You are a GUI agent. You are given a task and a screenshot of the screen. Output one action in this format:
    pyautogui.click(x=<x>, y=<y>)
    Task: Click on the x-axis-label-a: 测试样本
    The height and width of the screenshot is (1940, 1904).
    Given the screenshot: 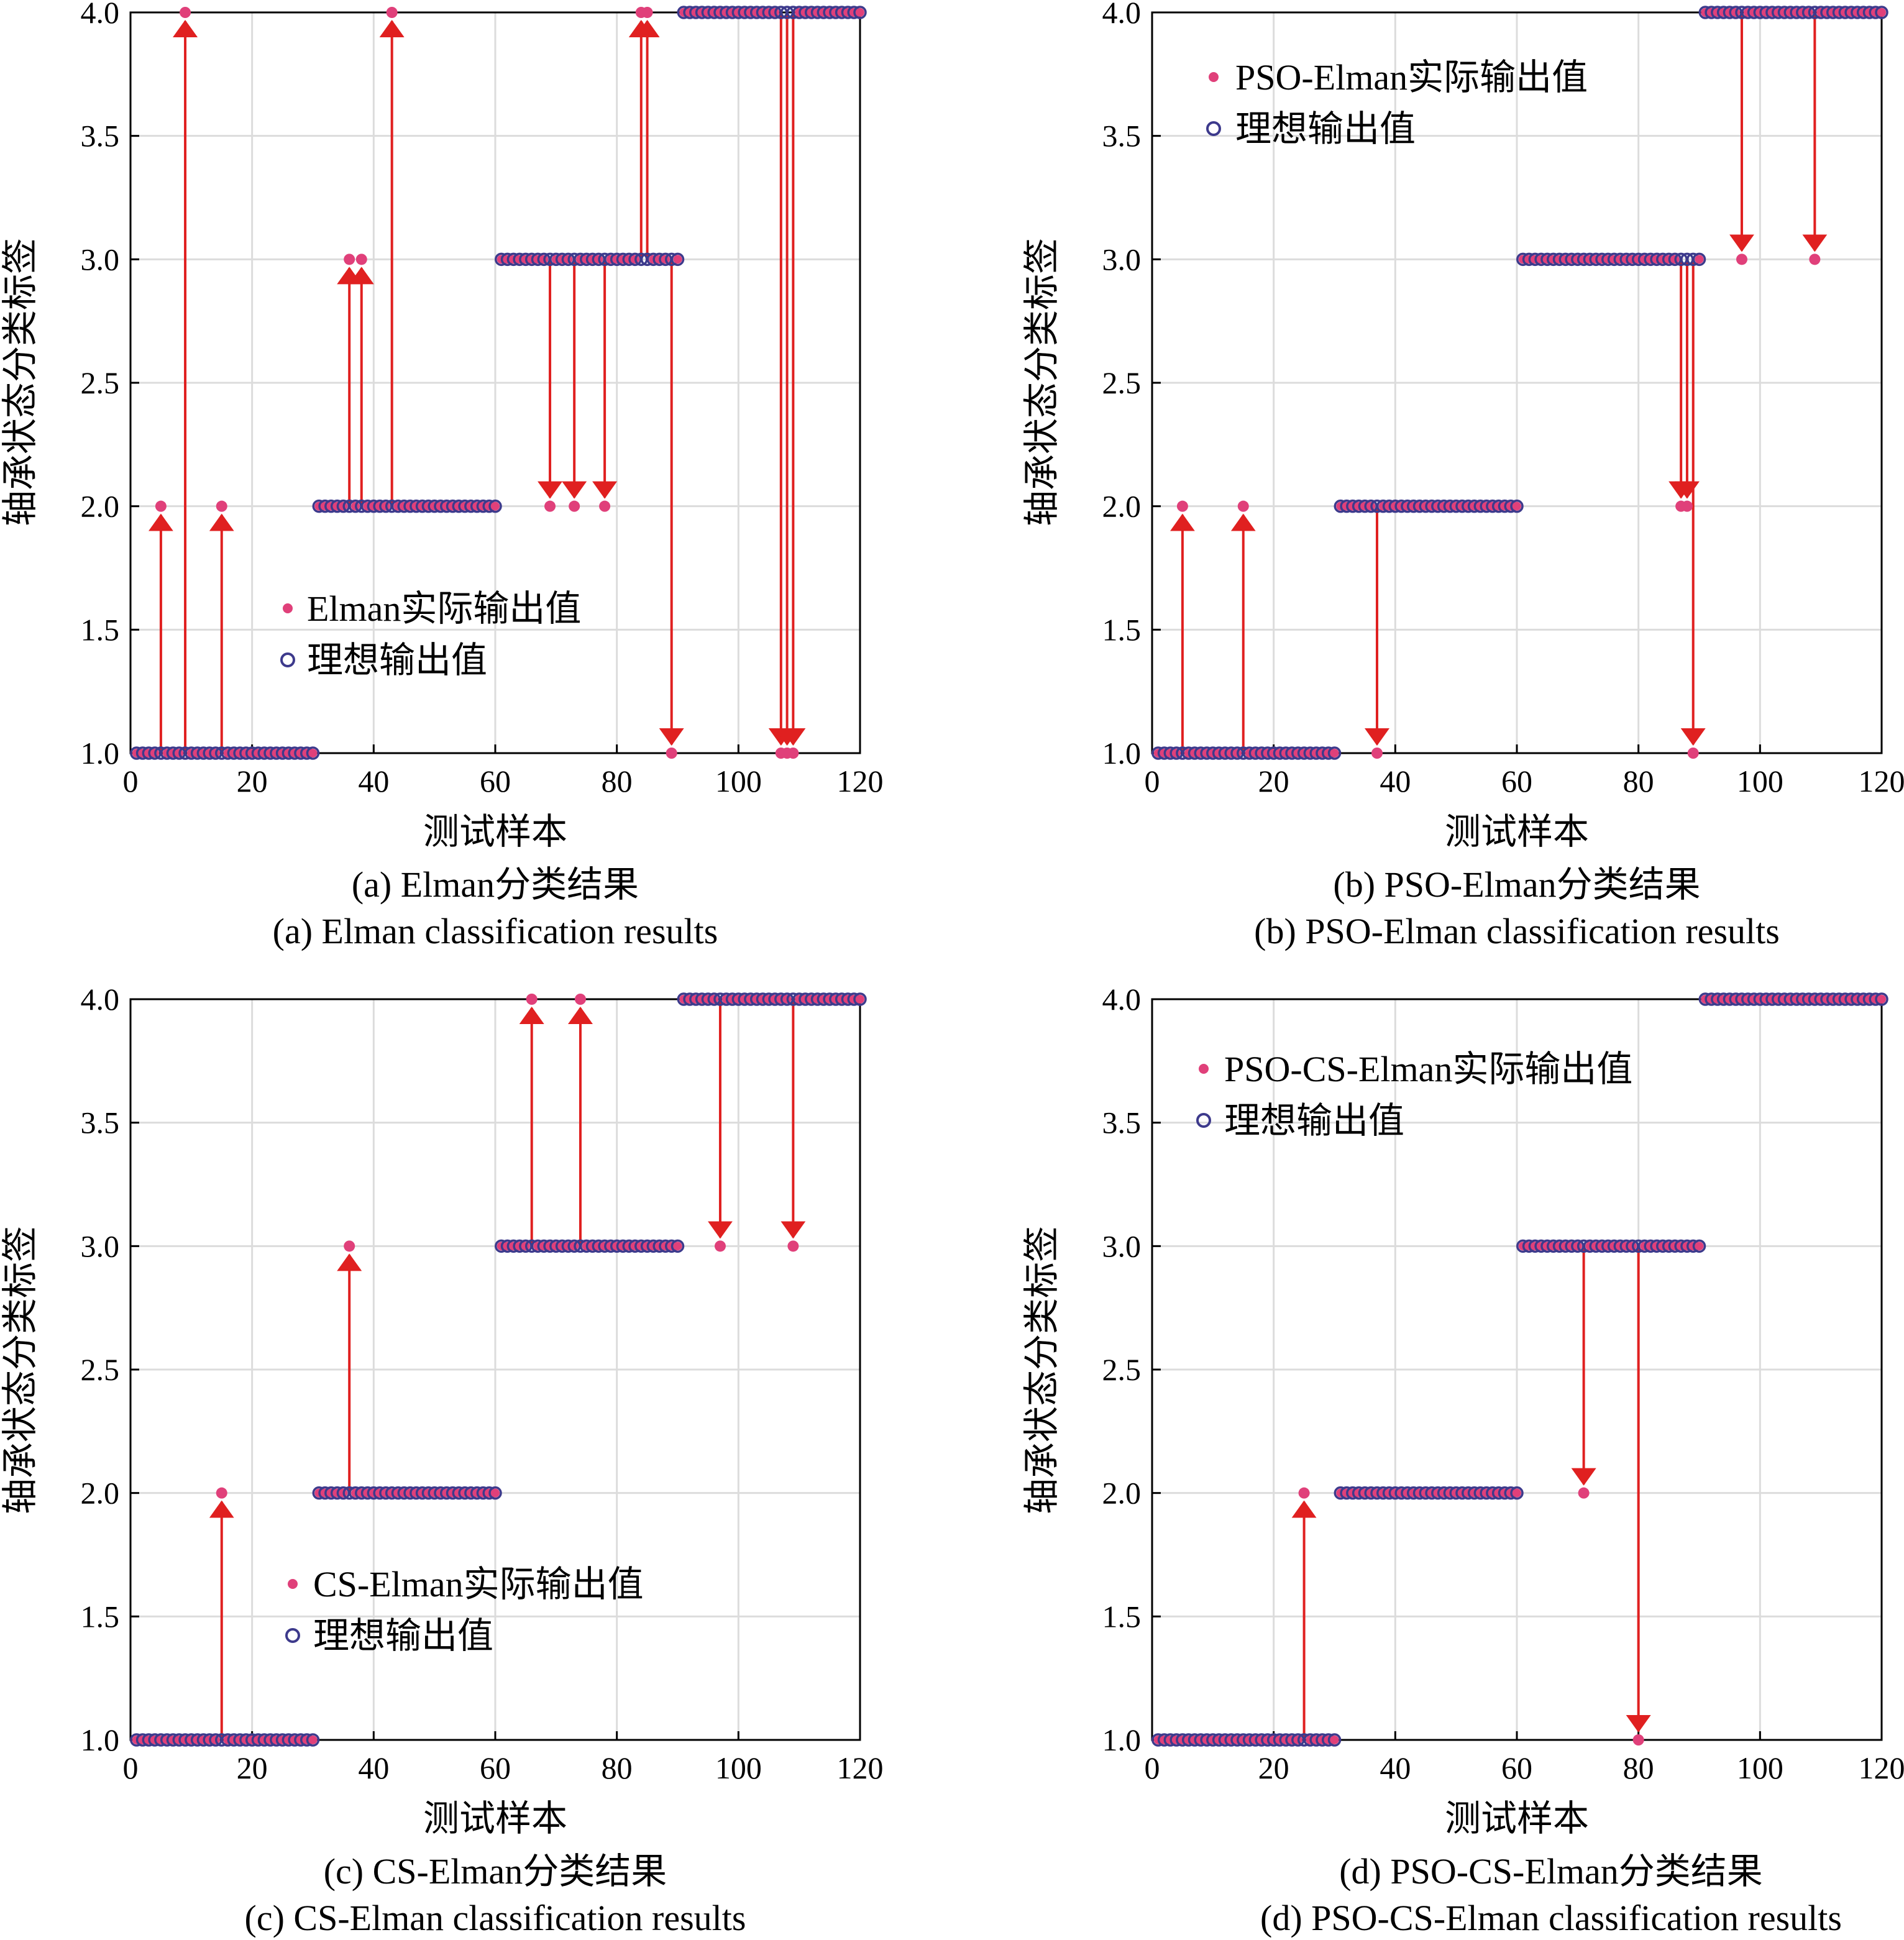 What is the action you would take?
    pyautogui.click(x=495, y=832)
    